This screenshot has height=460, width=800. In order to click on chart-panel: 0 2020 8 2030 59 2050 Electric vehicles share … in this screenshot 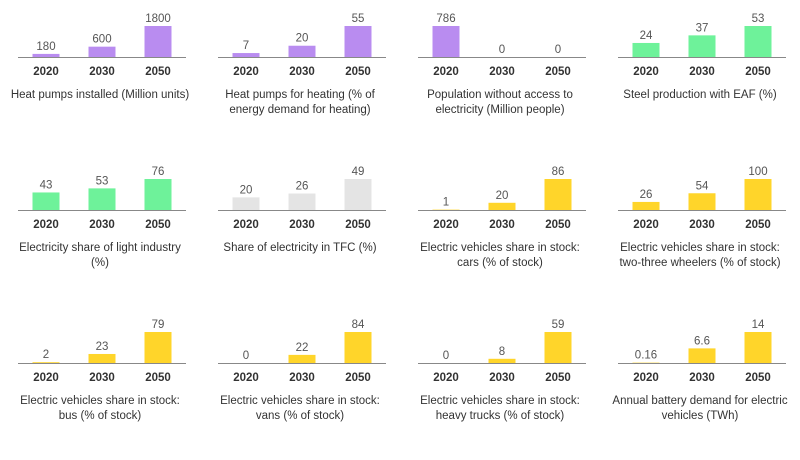, I will do `click(500, 382)`.